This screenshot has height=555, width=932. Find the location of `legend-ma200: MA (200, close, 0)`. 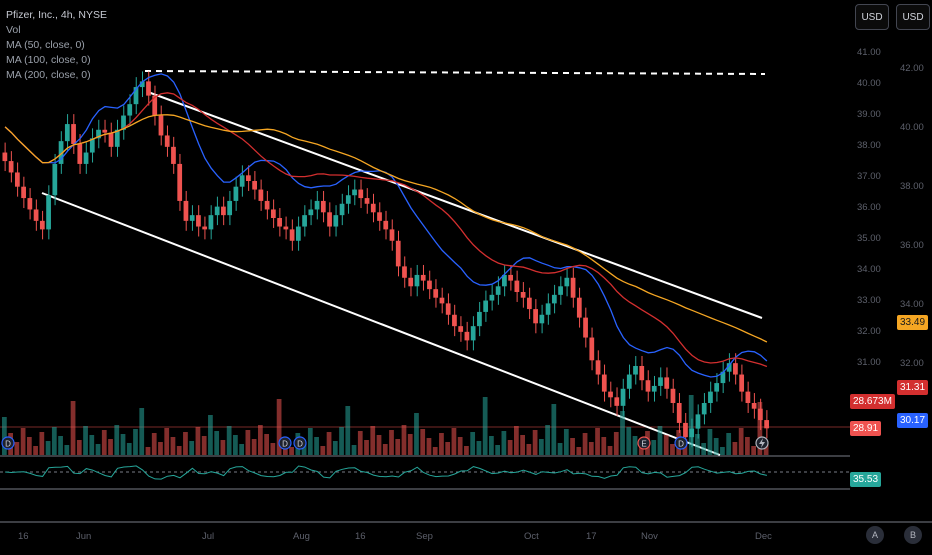

legend-ma200: MA (200, close, 0) is located at coordinates (48, 75).